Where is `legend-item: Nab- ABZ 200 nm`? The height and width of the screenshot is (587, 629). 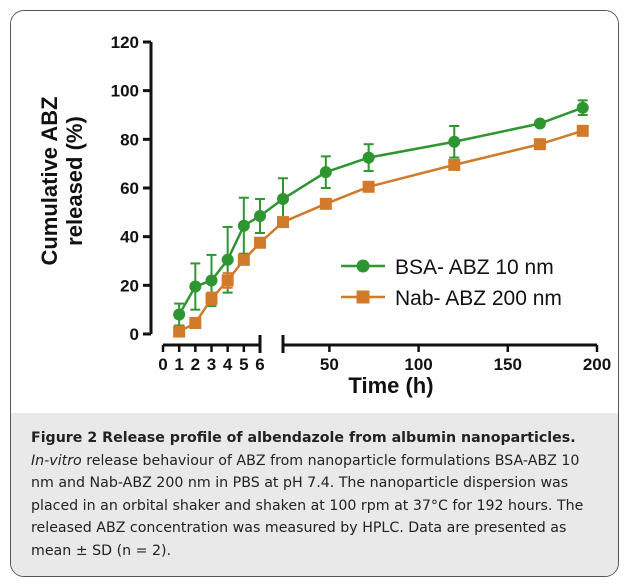 legend-item: Nab- ABZ 200 nm is located at coordinates (451, 298).